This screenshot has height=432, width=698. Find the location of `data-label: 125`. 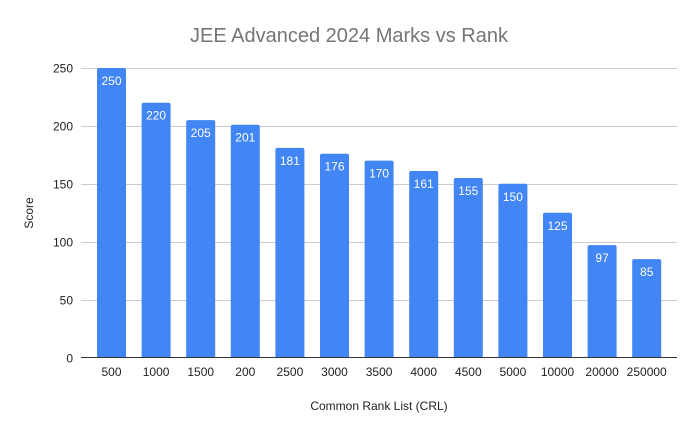

data-label: 125 is located at coordinates (557, 226).